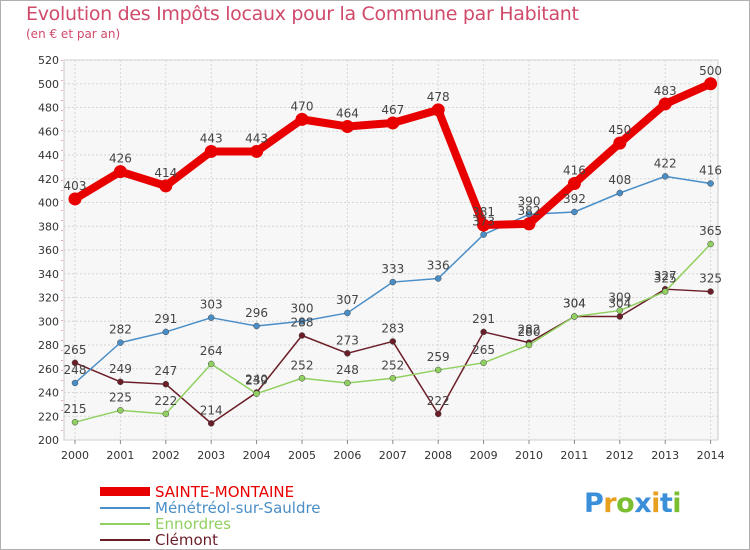  Describe the element at coordinates (238, 508) in the screenshot. I see `legend-label-menetreol: Ménétréol-sur-Sauldre` at that location.